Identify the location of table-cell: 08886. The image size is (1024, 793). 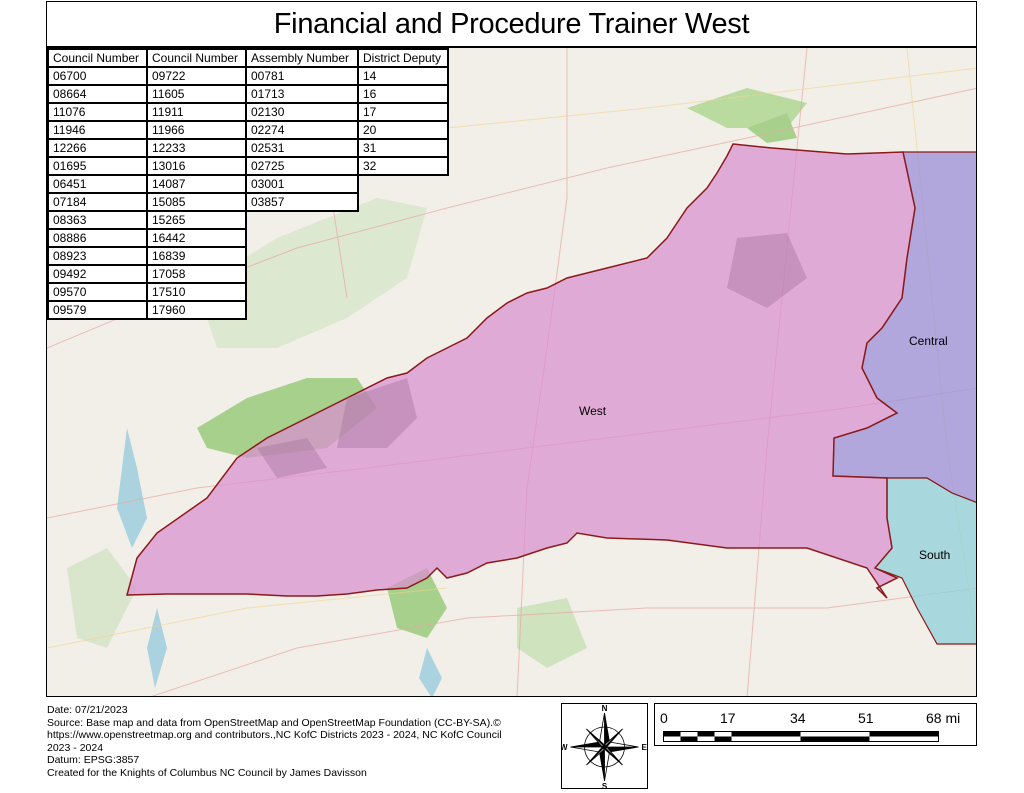
(97, 238).